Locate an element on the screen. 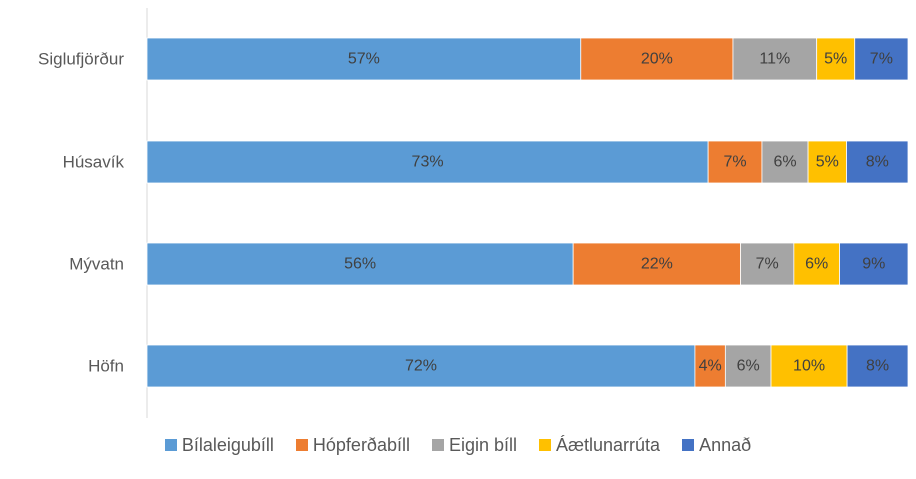 This screenshot has width=916, height=479. data-label: 11% is located at coordinates (774, 59).